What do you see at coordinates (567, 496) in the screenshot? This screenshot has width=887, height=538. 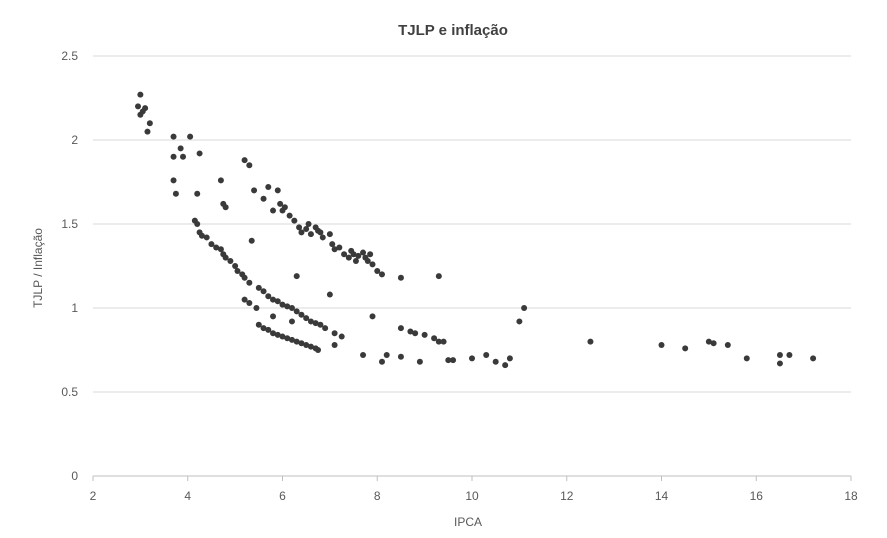 I see `x-tick-label: 12` at bounding box center [567, 496].